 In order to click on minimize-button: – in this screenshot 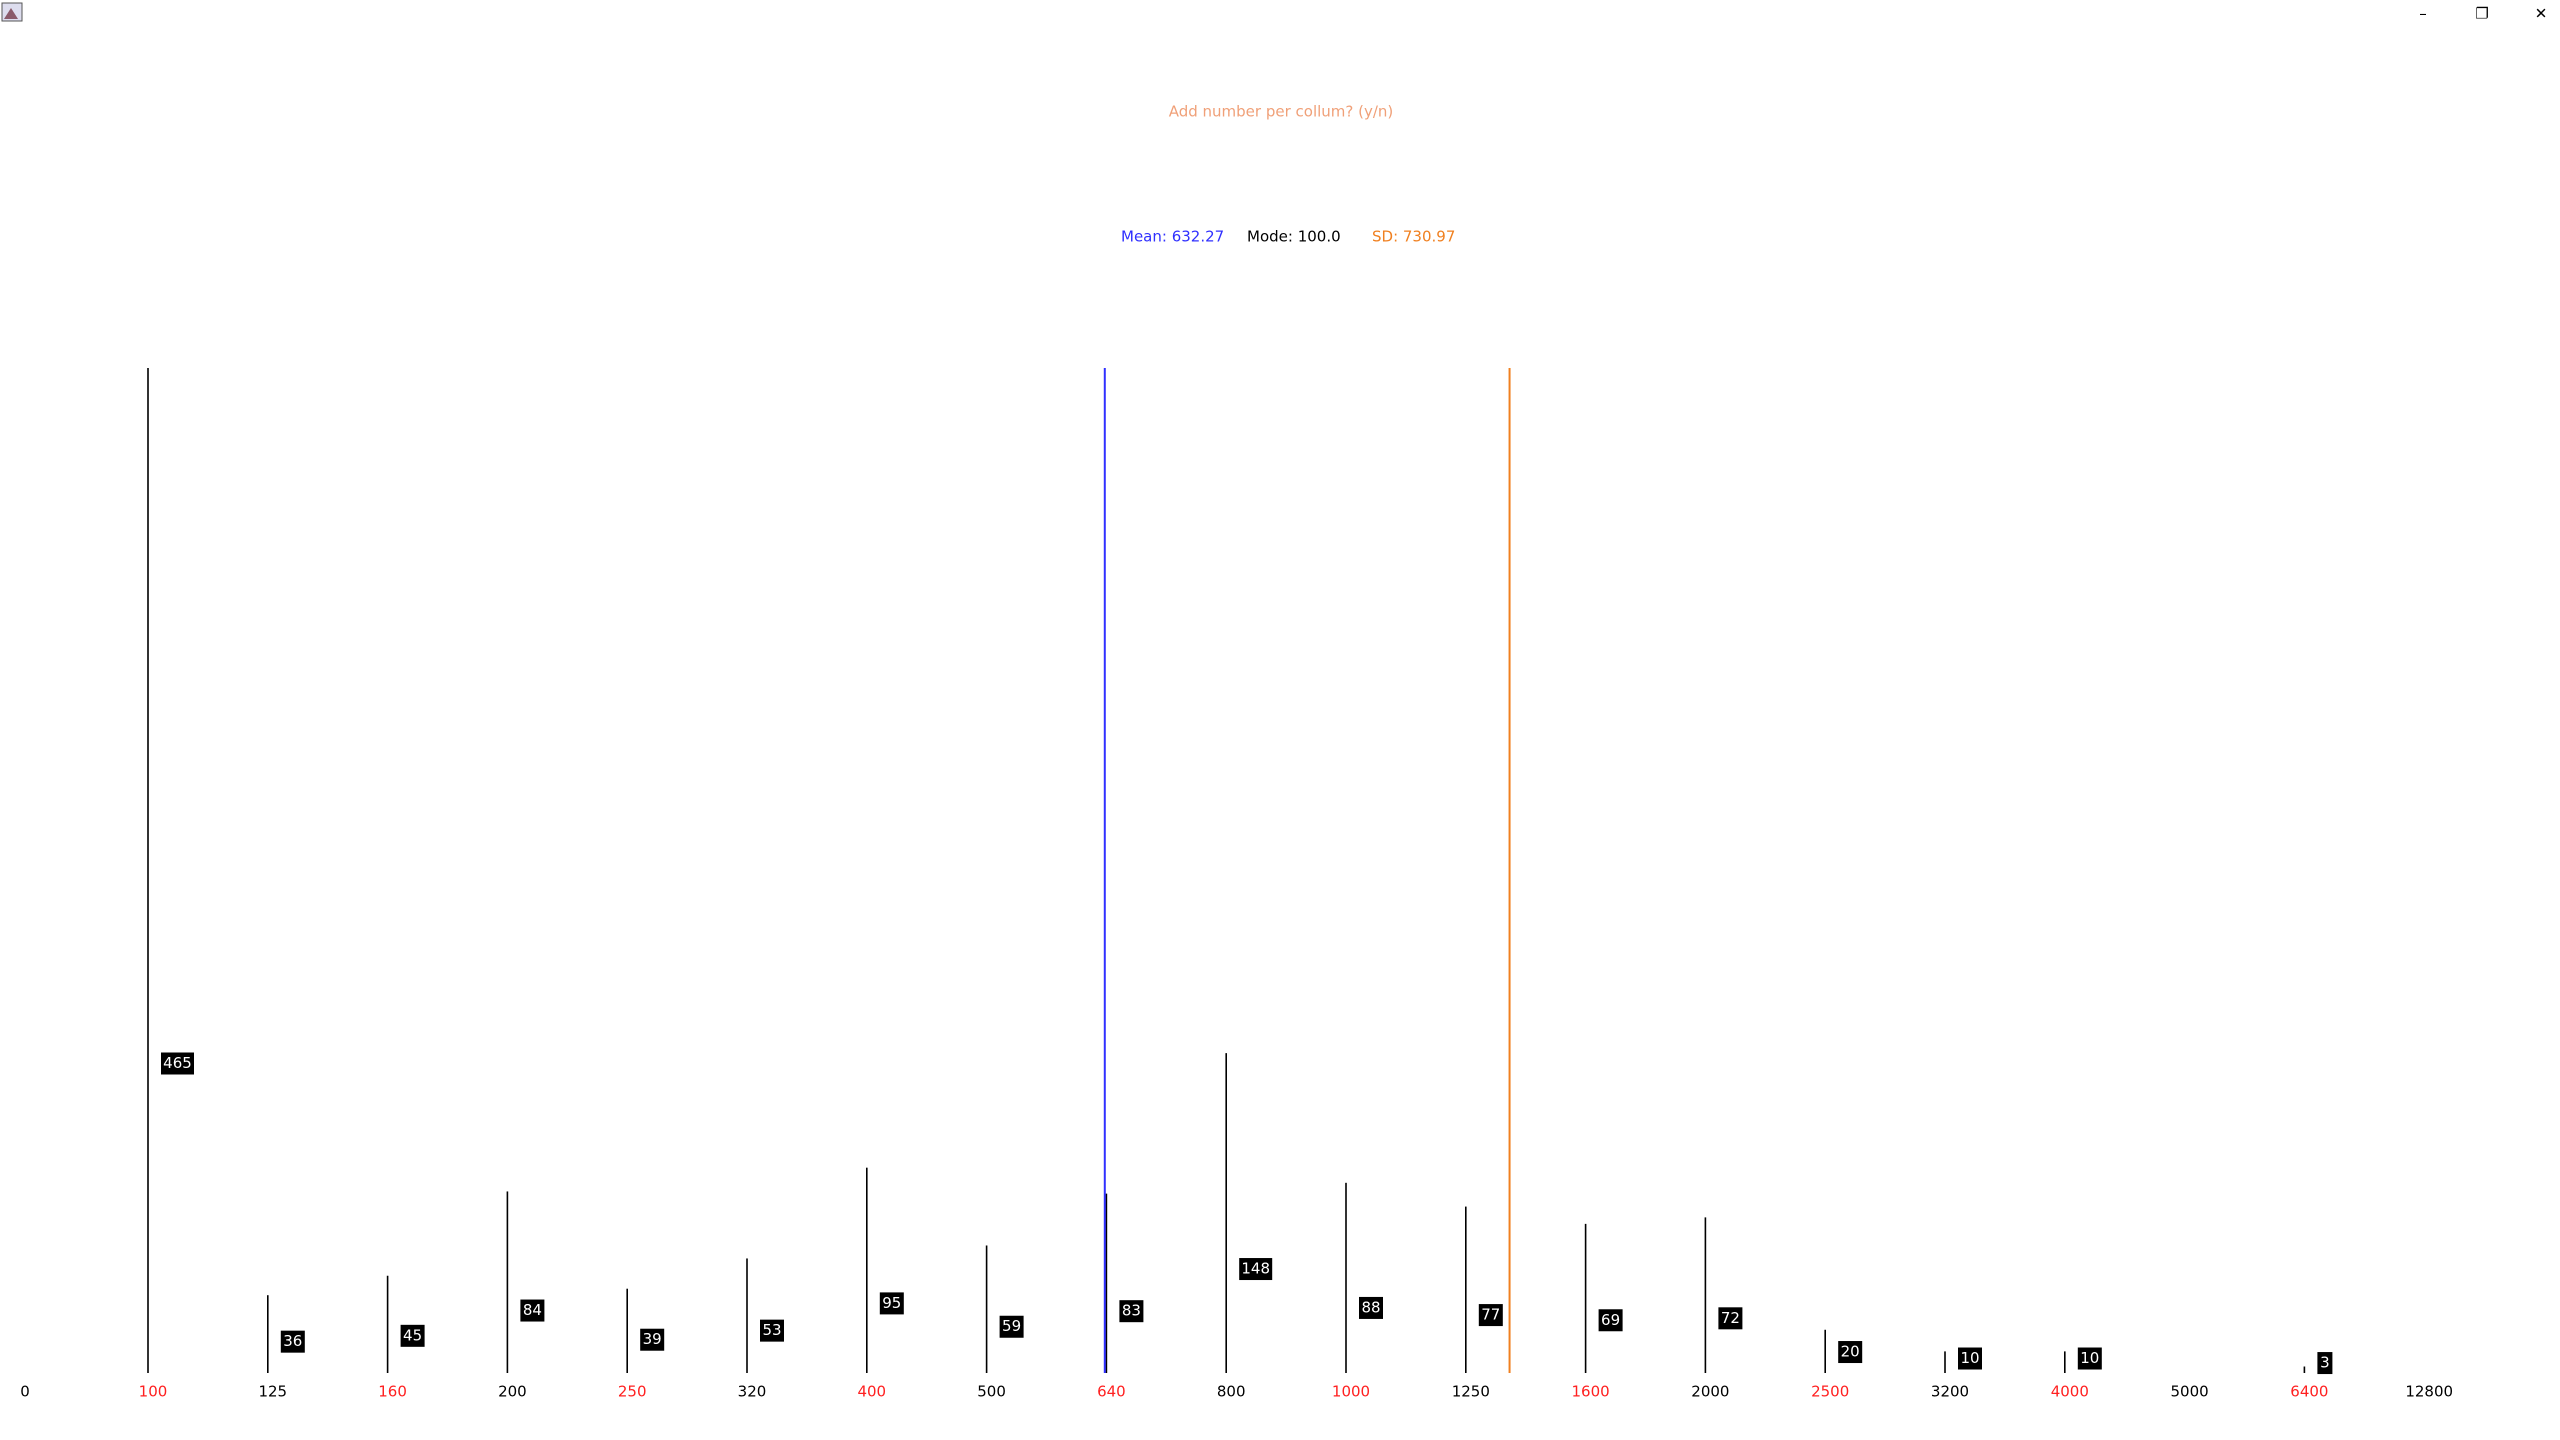, I will do `click(2423, 14)`.